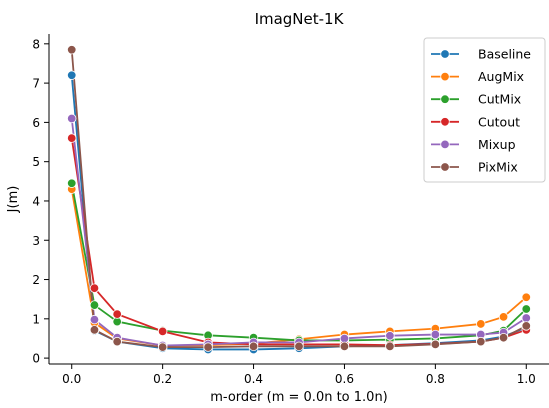  What do you see at coordinates (162, 379) in the screenshot?
I see `x-tick-label: 0.2` at bounding box center [162, 379].